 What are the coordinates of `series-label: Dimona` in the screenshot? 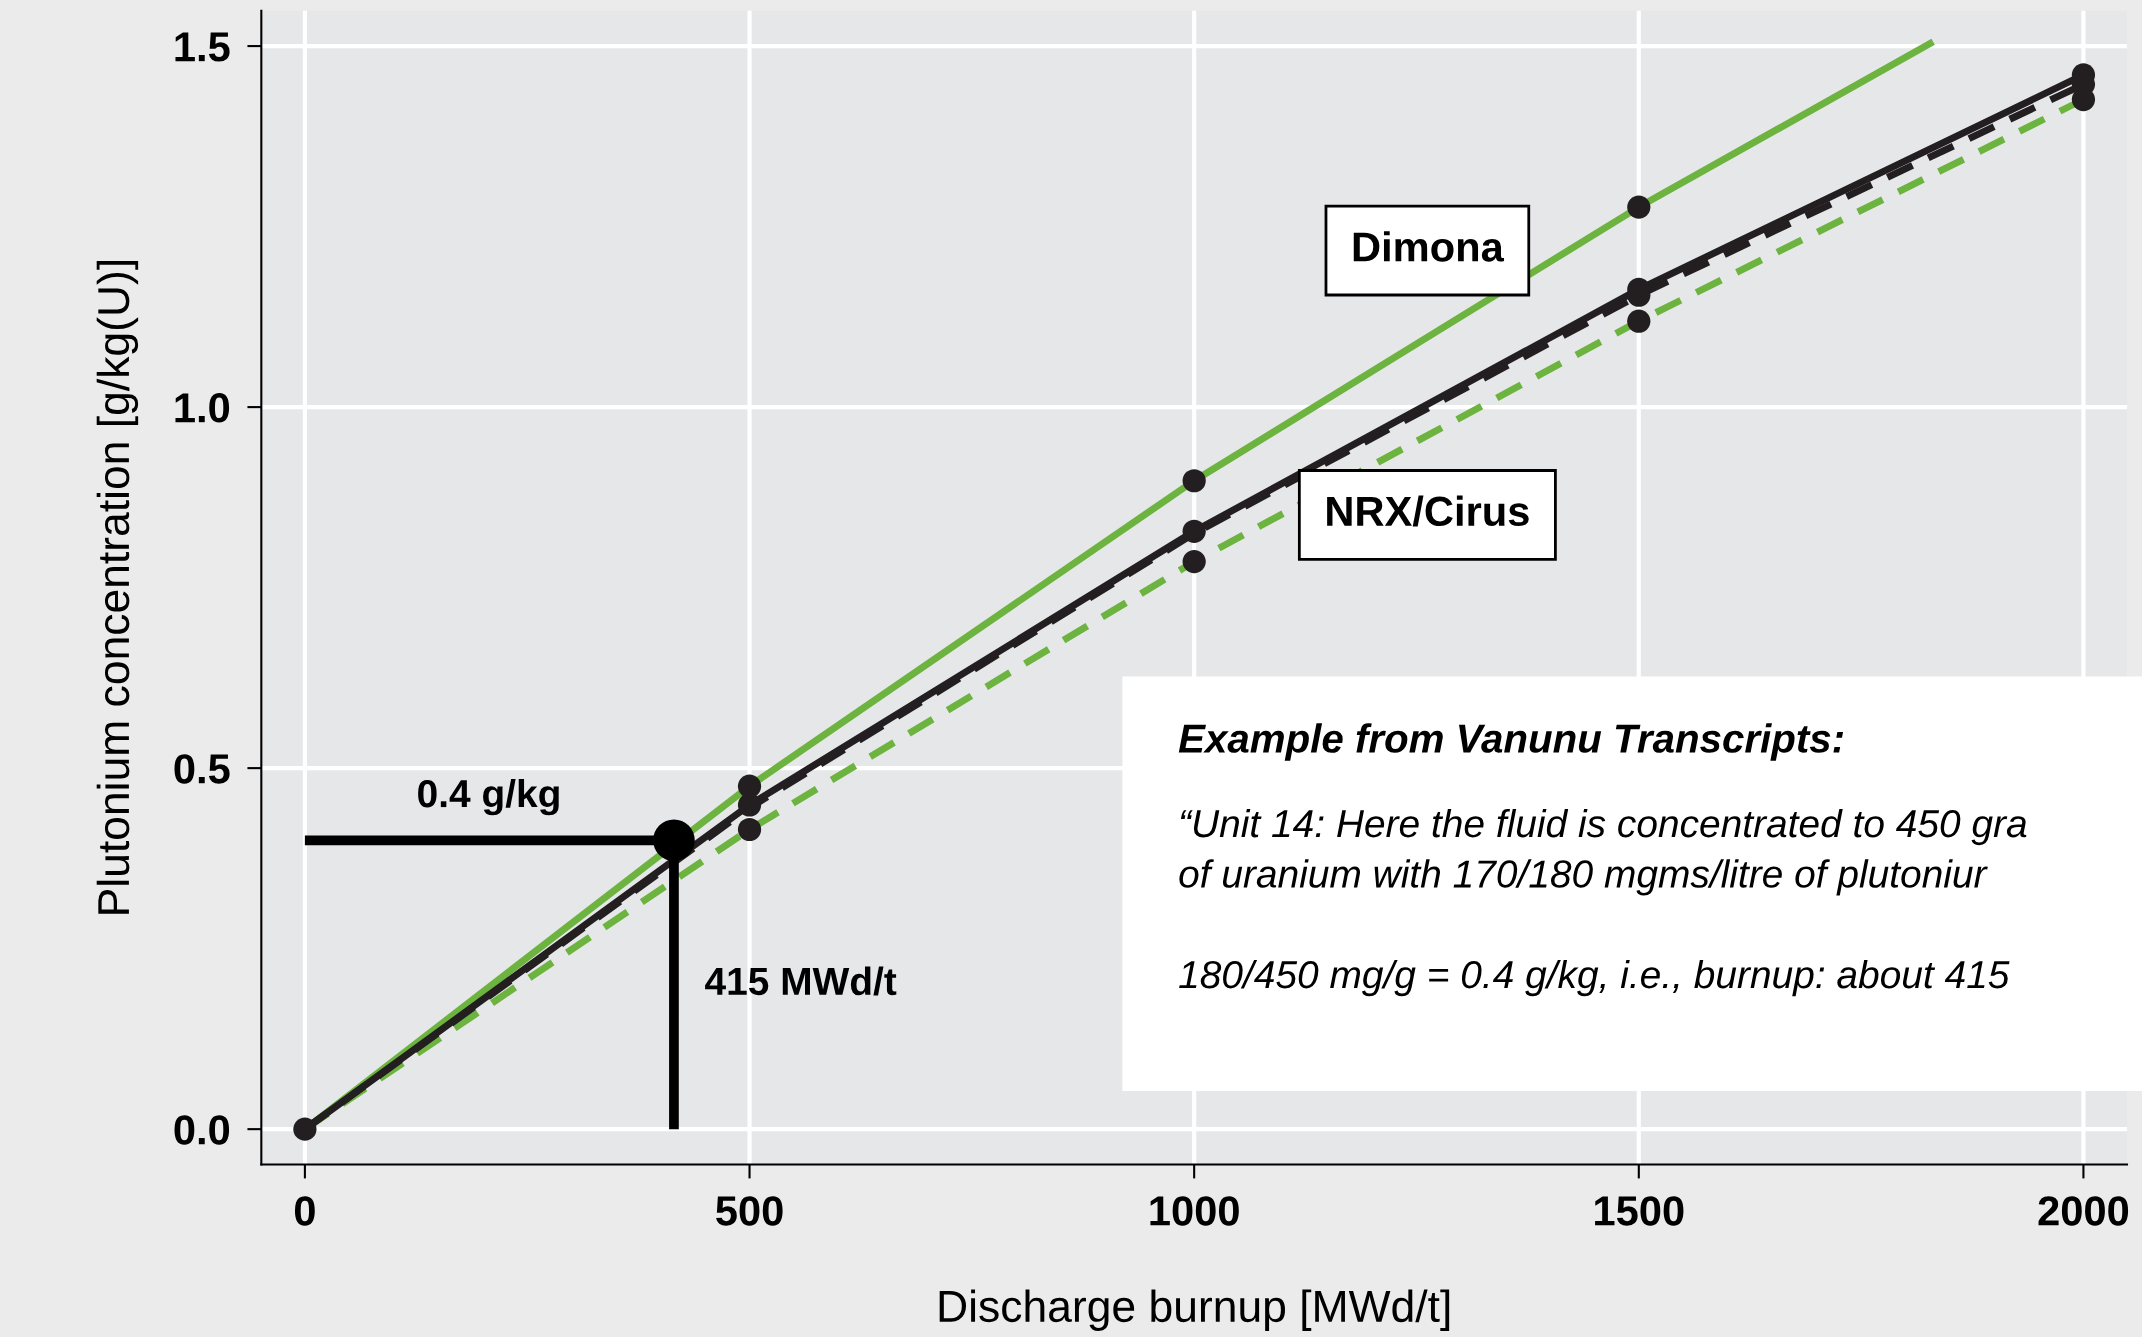 It's located at (1429, 246).